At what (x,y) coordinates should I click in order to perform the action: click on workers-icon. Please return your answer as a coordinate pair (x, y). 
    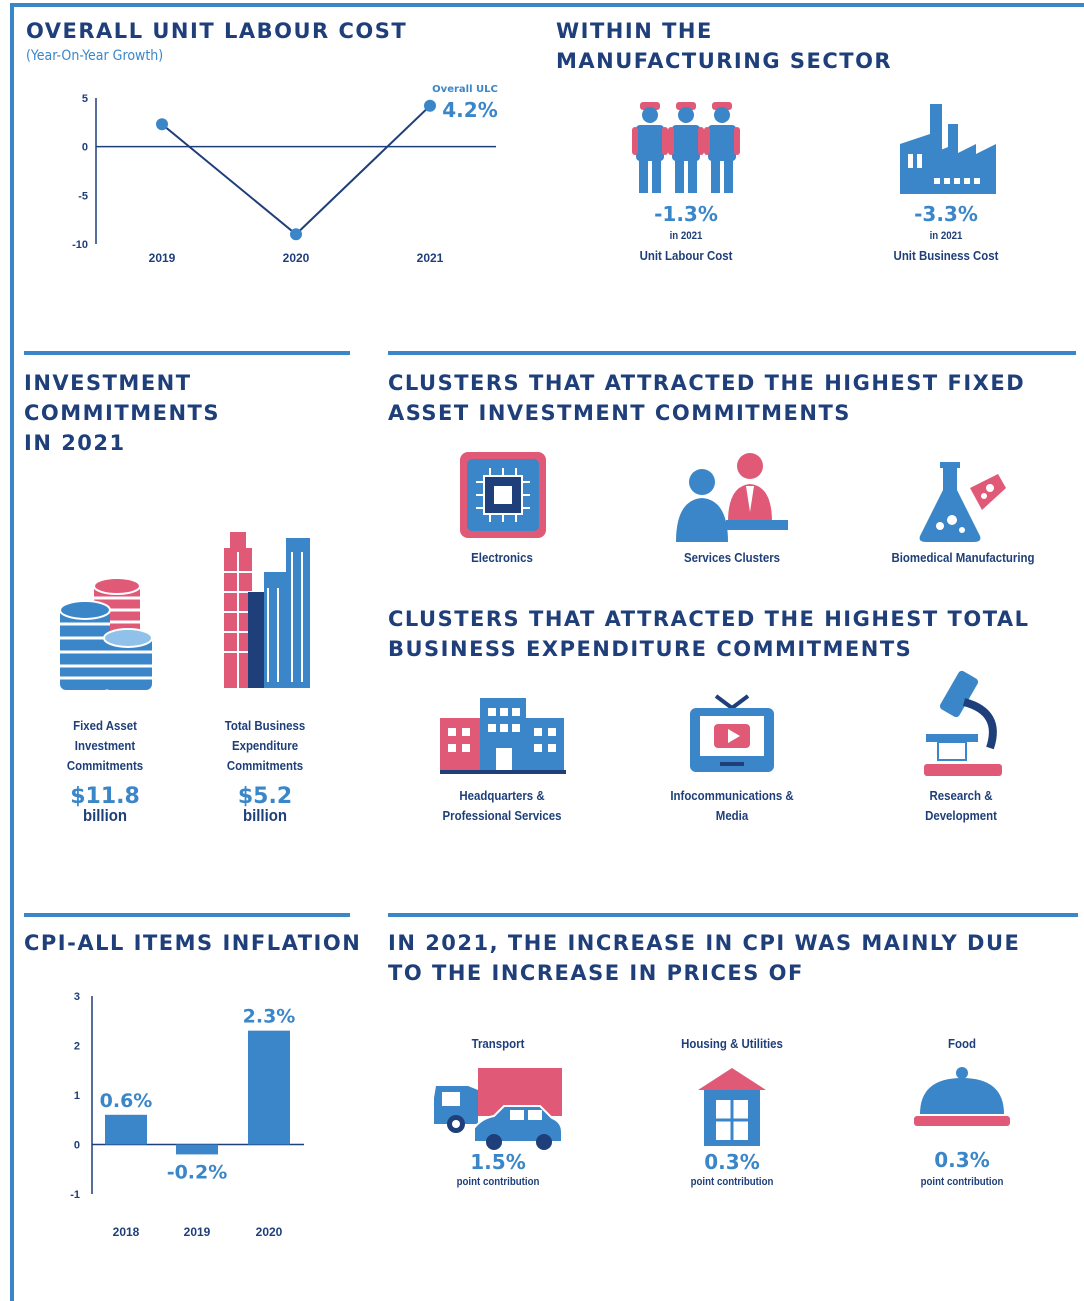
    Looking at the image, I should click on (686, 147).